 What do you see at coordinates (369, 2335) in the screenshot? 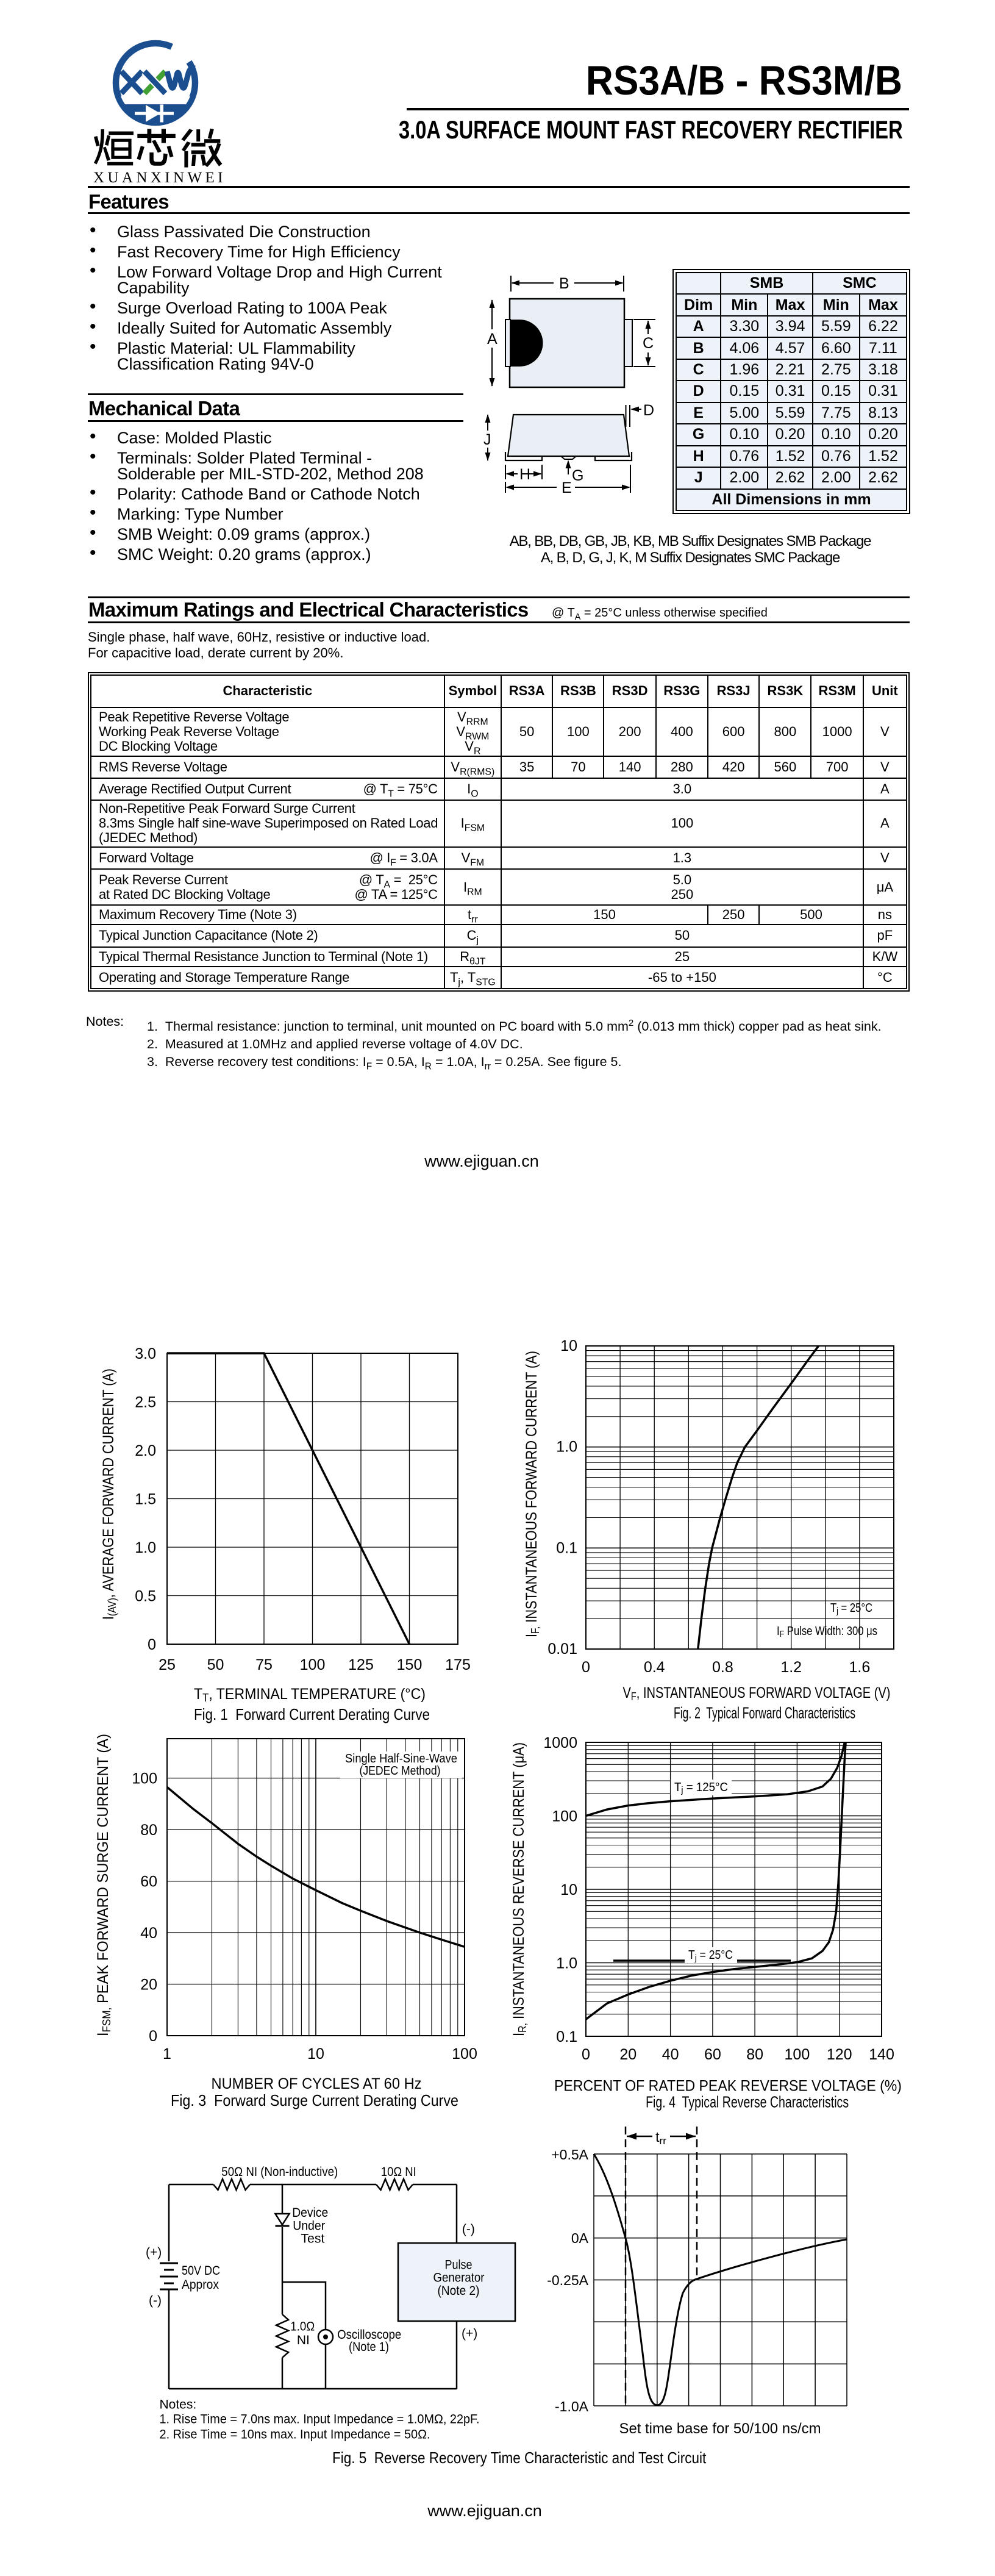
I see `svg-text: Oscilloscope` at bounding box center [369, 2335].